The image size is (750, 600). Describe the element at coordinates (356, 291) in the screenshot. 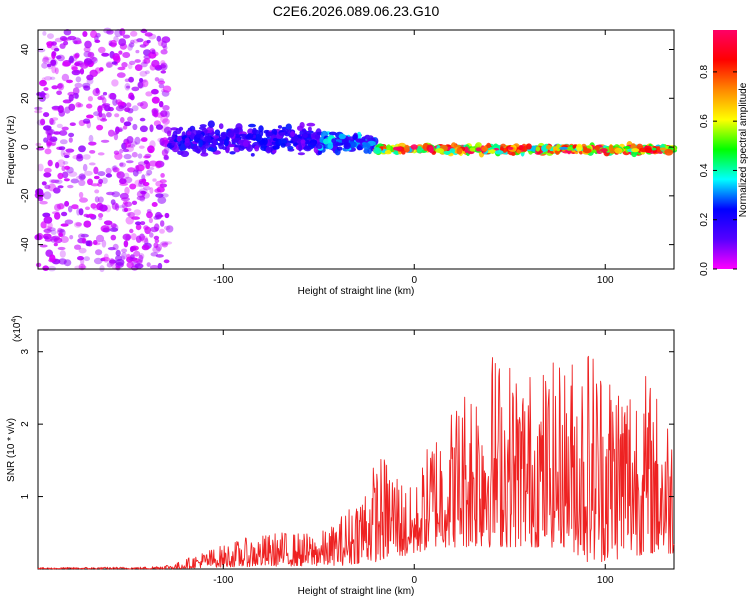

I see `spectrogram-x-label: Height of straight line (km)` at that location.